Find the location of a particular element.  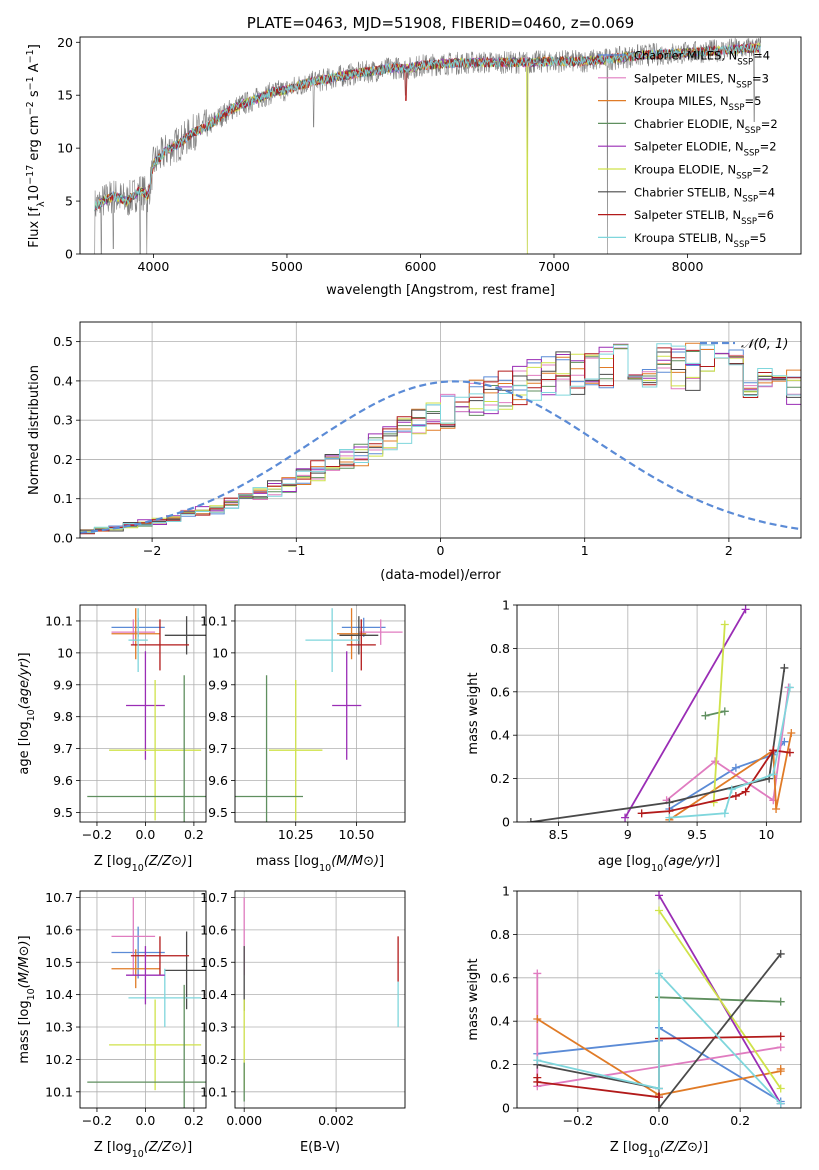

legend-text: Kroupa STELIB, N is located at coordinates (684, 238).